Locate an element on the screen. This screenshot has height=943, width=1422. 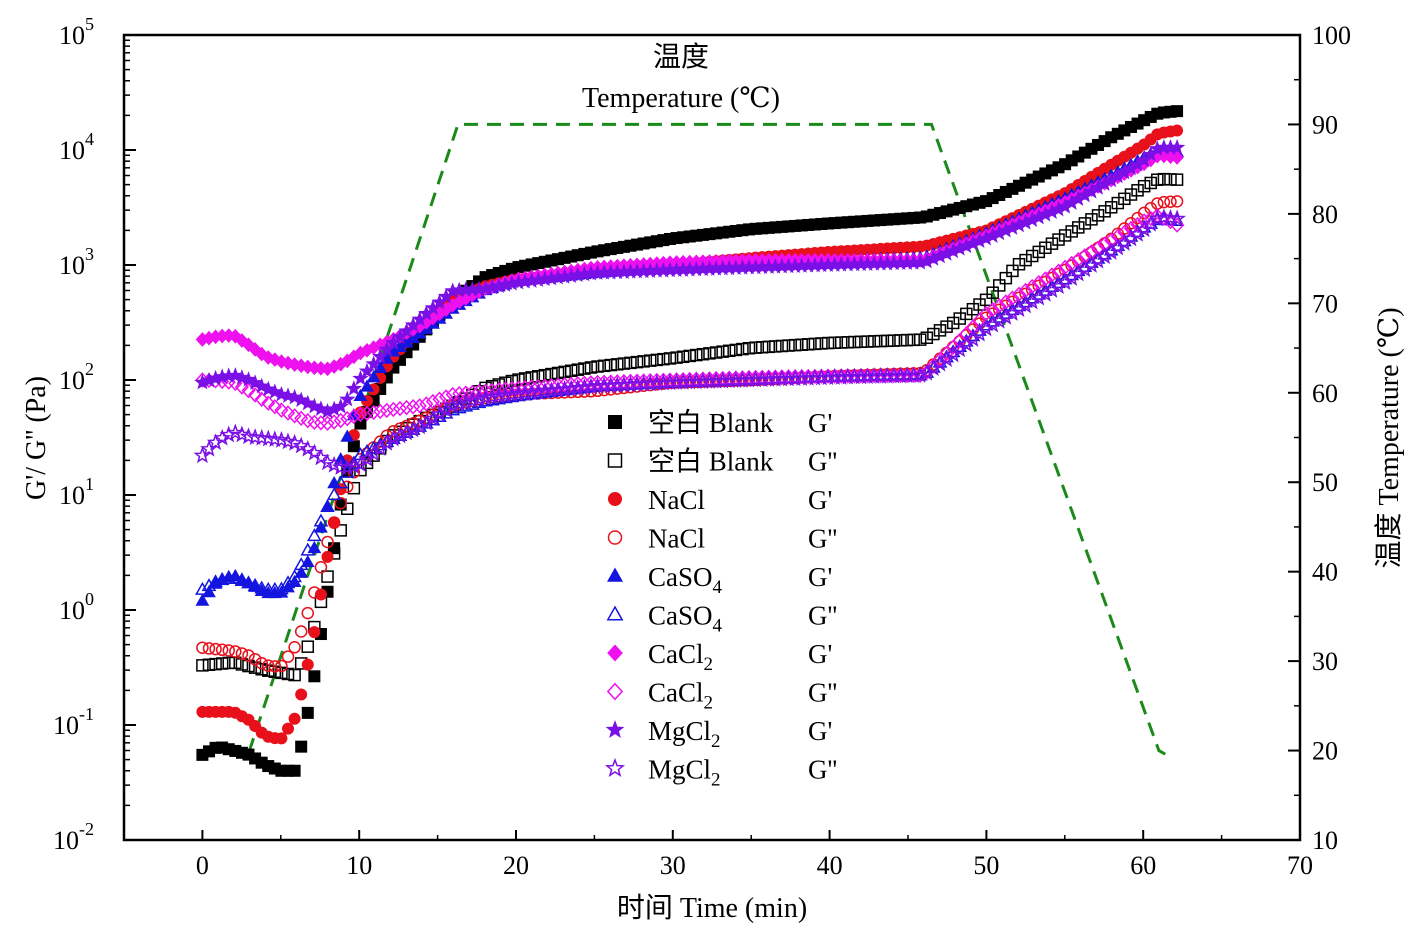
legend-marker is located at coordinates (615, 767).